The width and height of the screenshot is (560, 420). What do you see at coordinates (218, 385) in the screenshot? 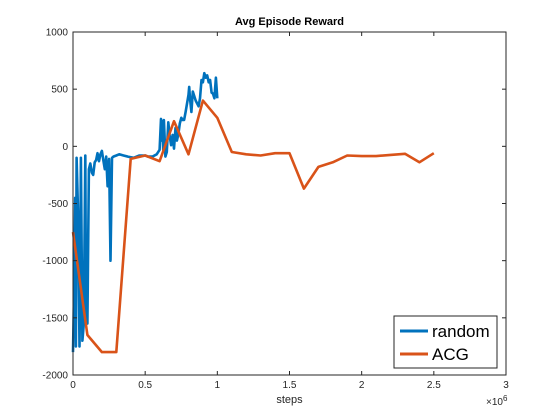
I see `x-tick-label: 1` at bounding box center [218, 385].